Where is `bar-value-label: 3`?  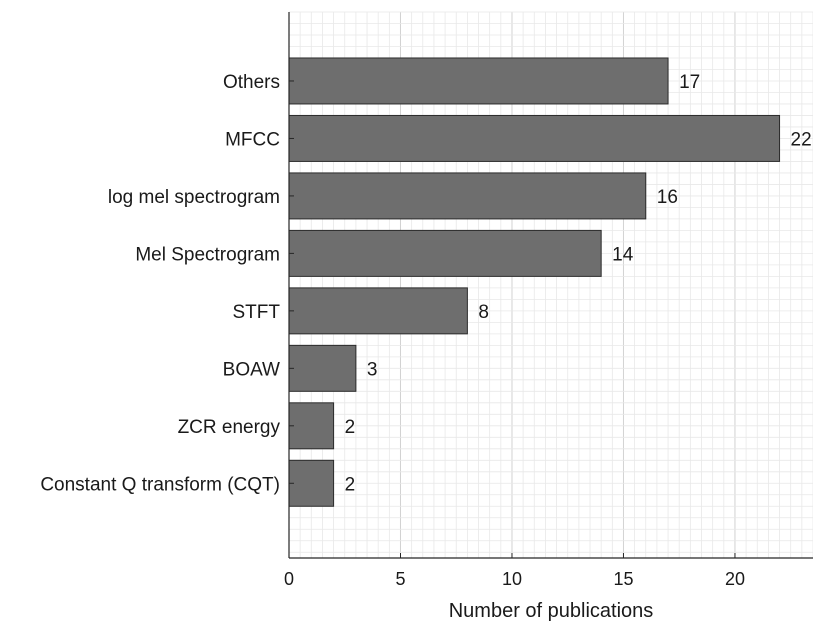
bar-value-label: 3 is located at coordinates (372, 369).